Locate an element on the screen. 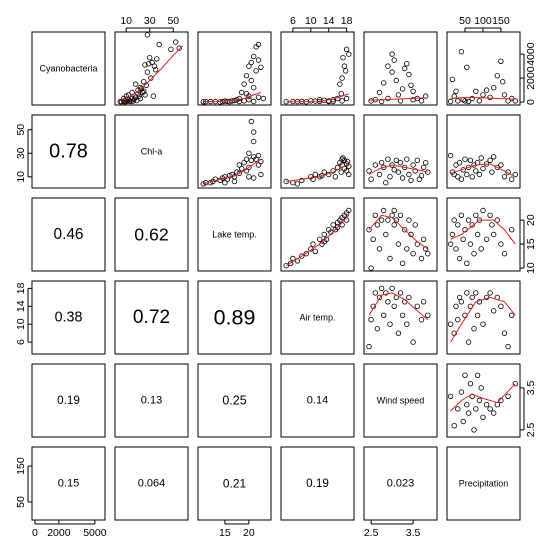 The width and height of the screenshot is (548, 550). correlation-5-2: 0.21 is located at coordinates (235, 484).